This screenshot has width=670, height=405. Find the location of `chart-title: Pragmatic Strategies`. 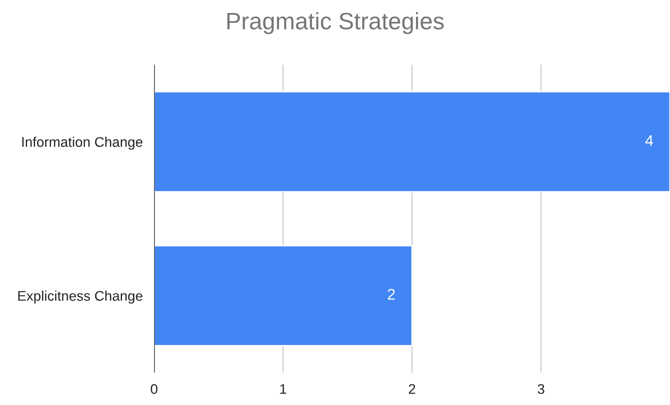

chart-title: Pragmatic Strategies is located at coordinates (335, 23).